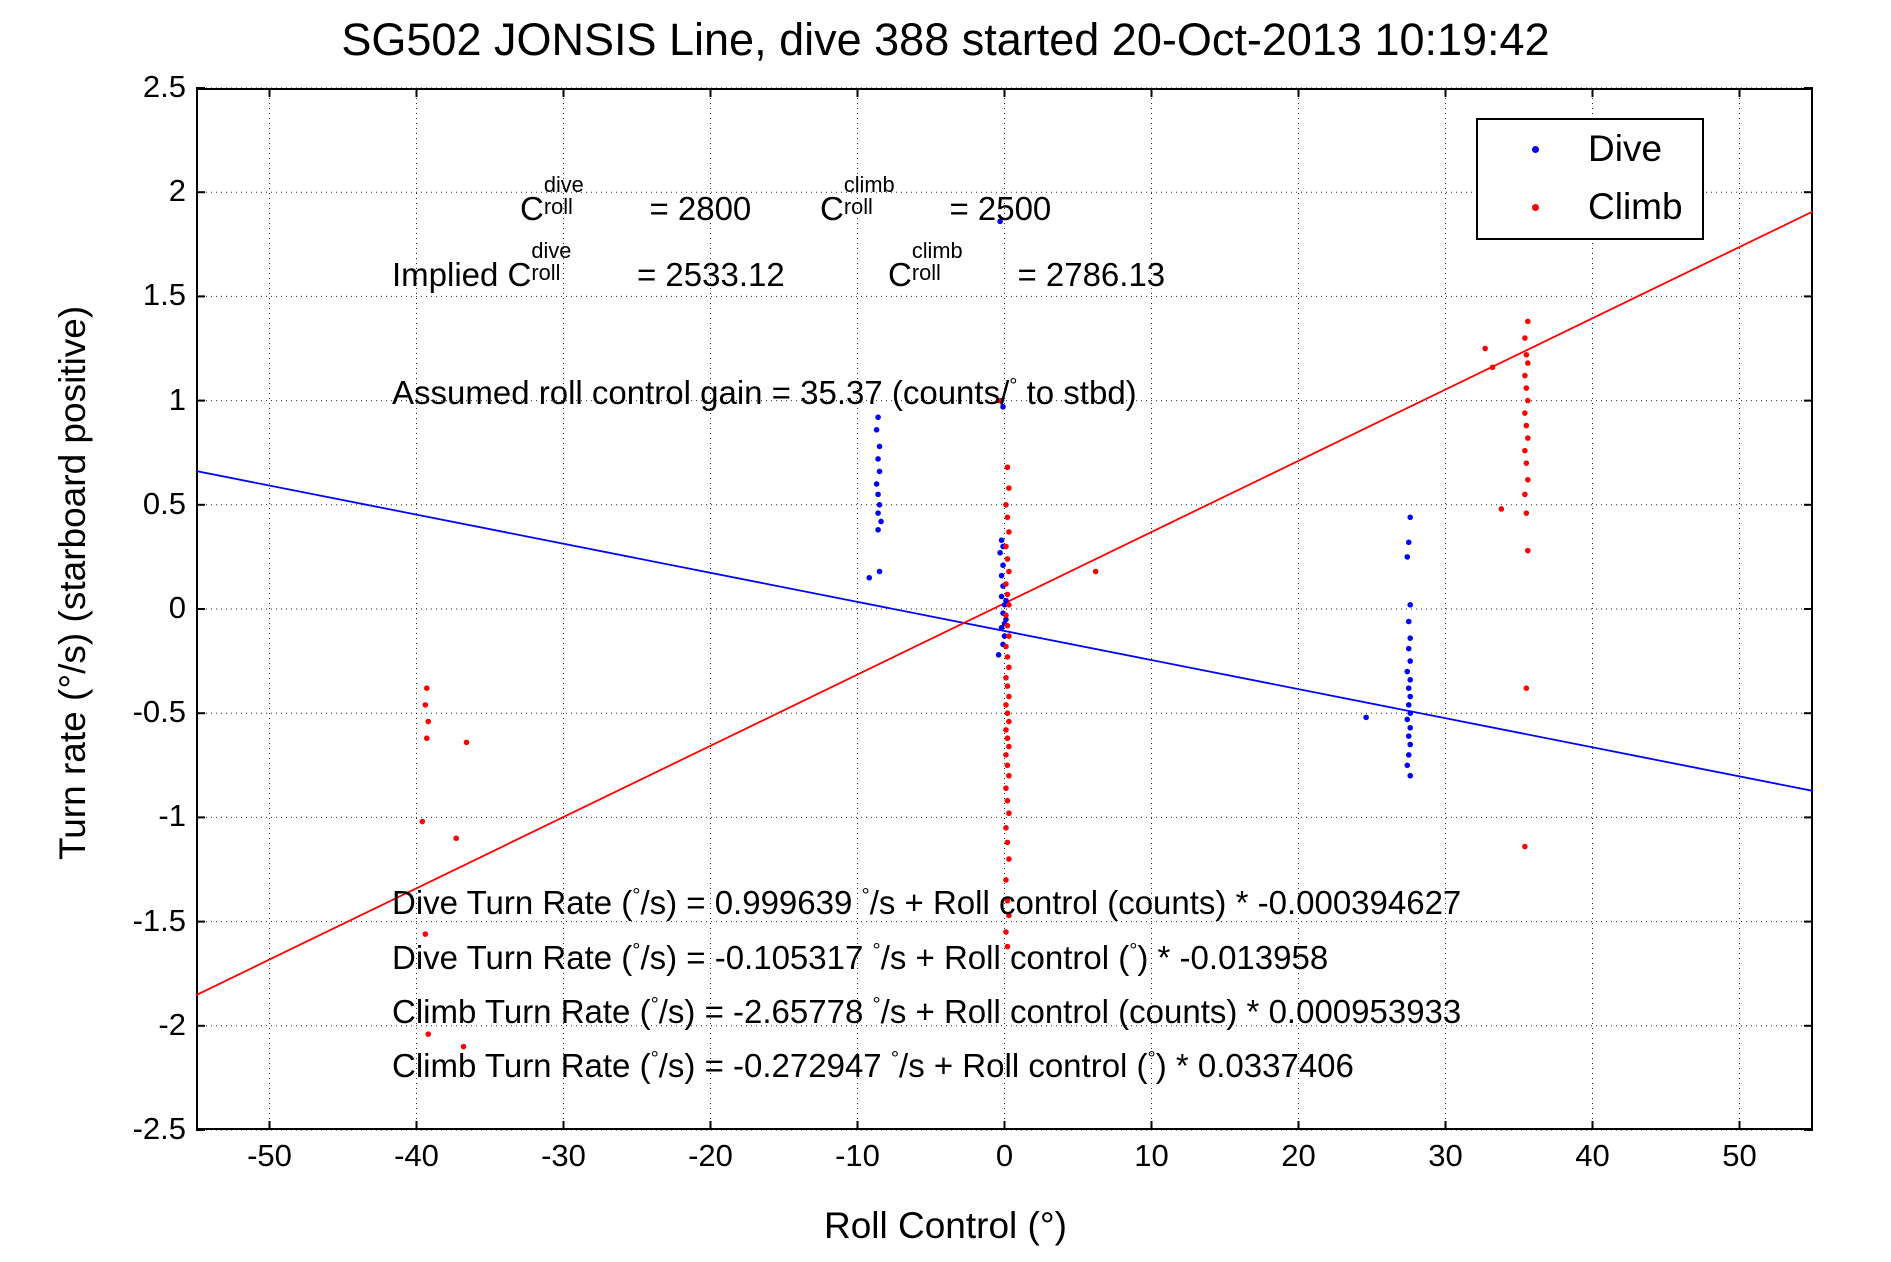 The width and height of the screenshot is (1891, 1262). Describe the element at coordinates (710, 274) in the screenshot. I see `implied-dive-value: = 2533.12` at that location.